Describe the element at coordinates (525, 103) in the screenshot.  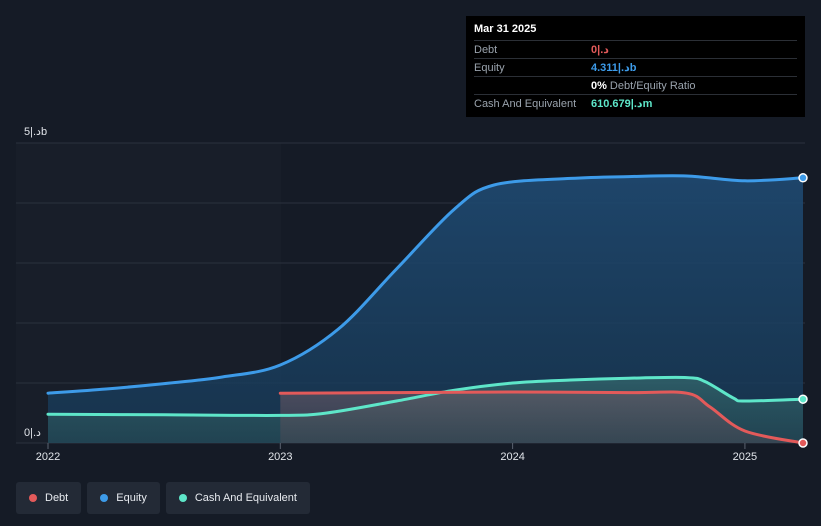
I see `tooltip-label: Cash And Equivalent` at that location.